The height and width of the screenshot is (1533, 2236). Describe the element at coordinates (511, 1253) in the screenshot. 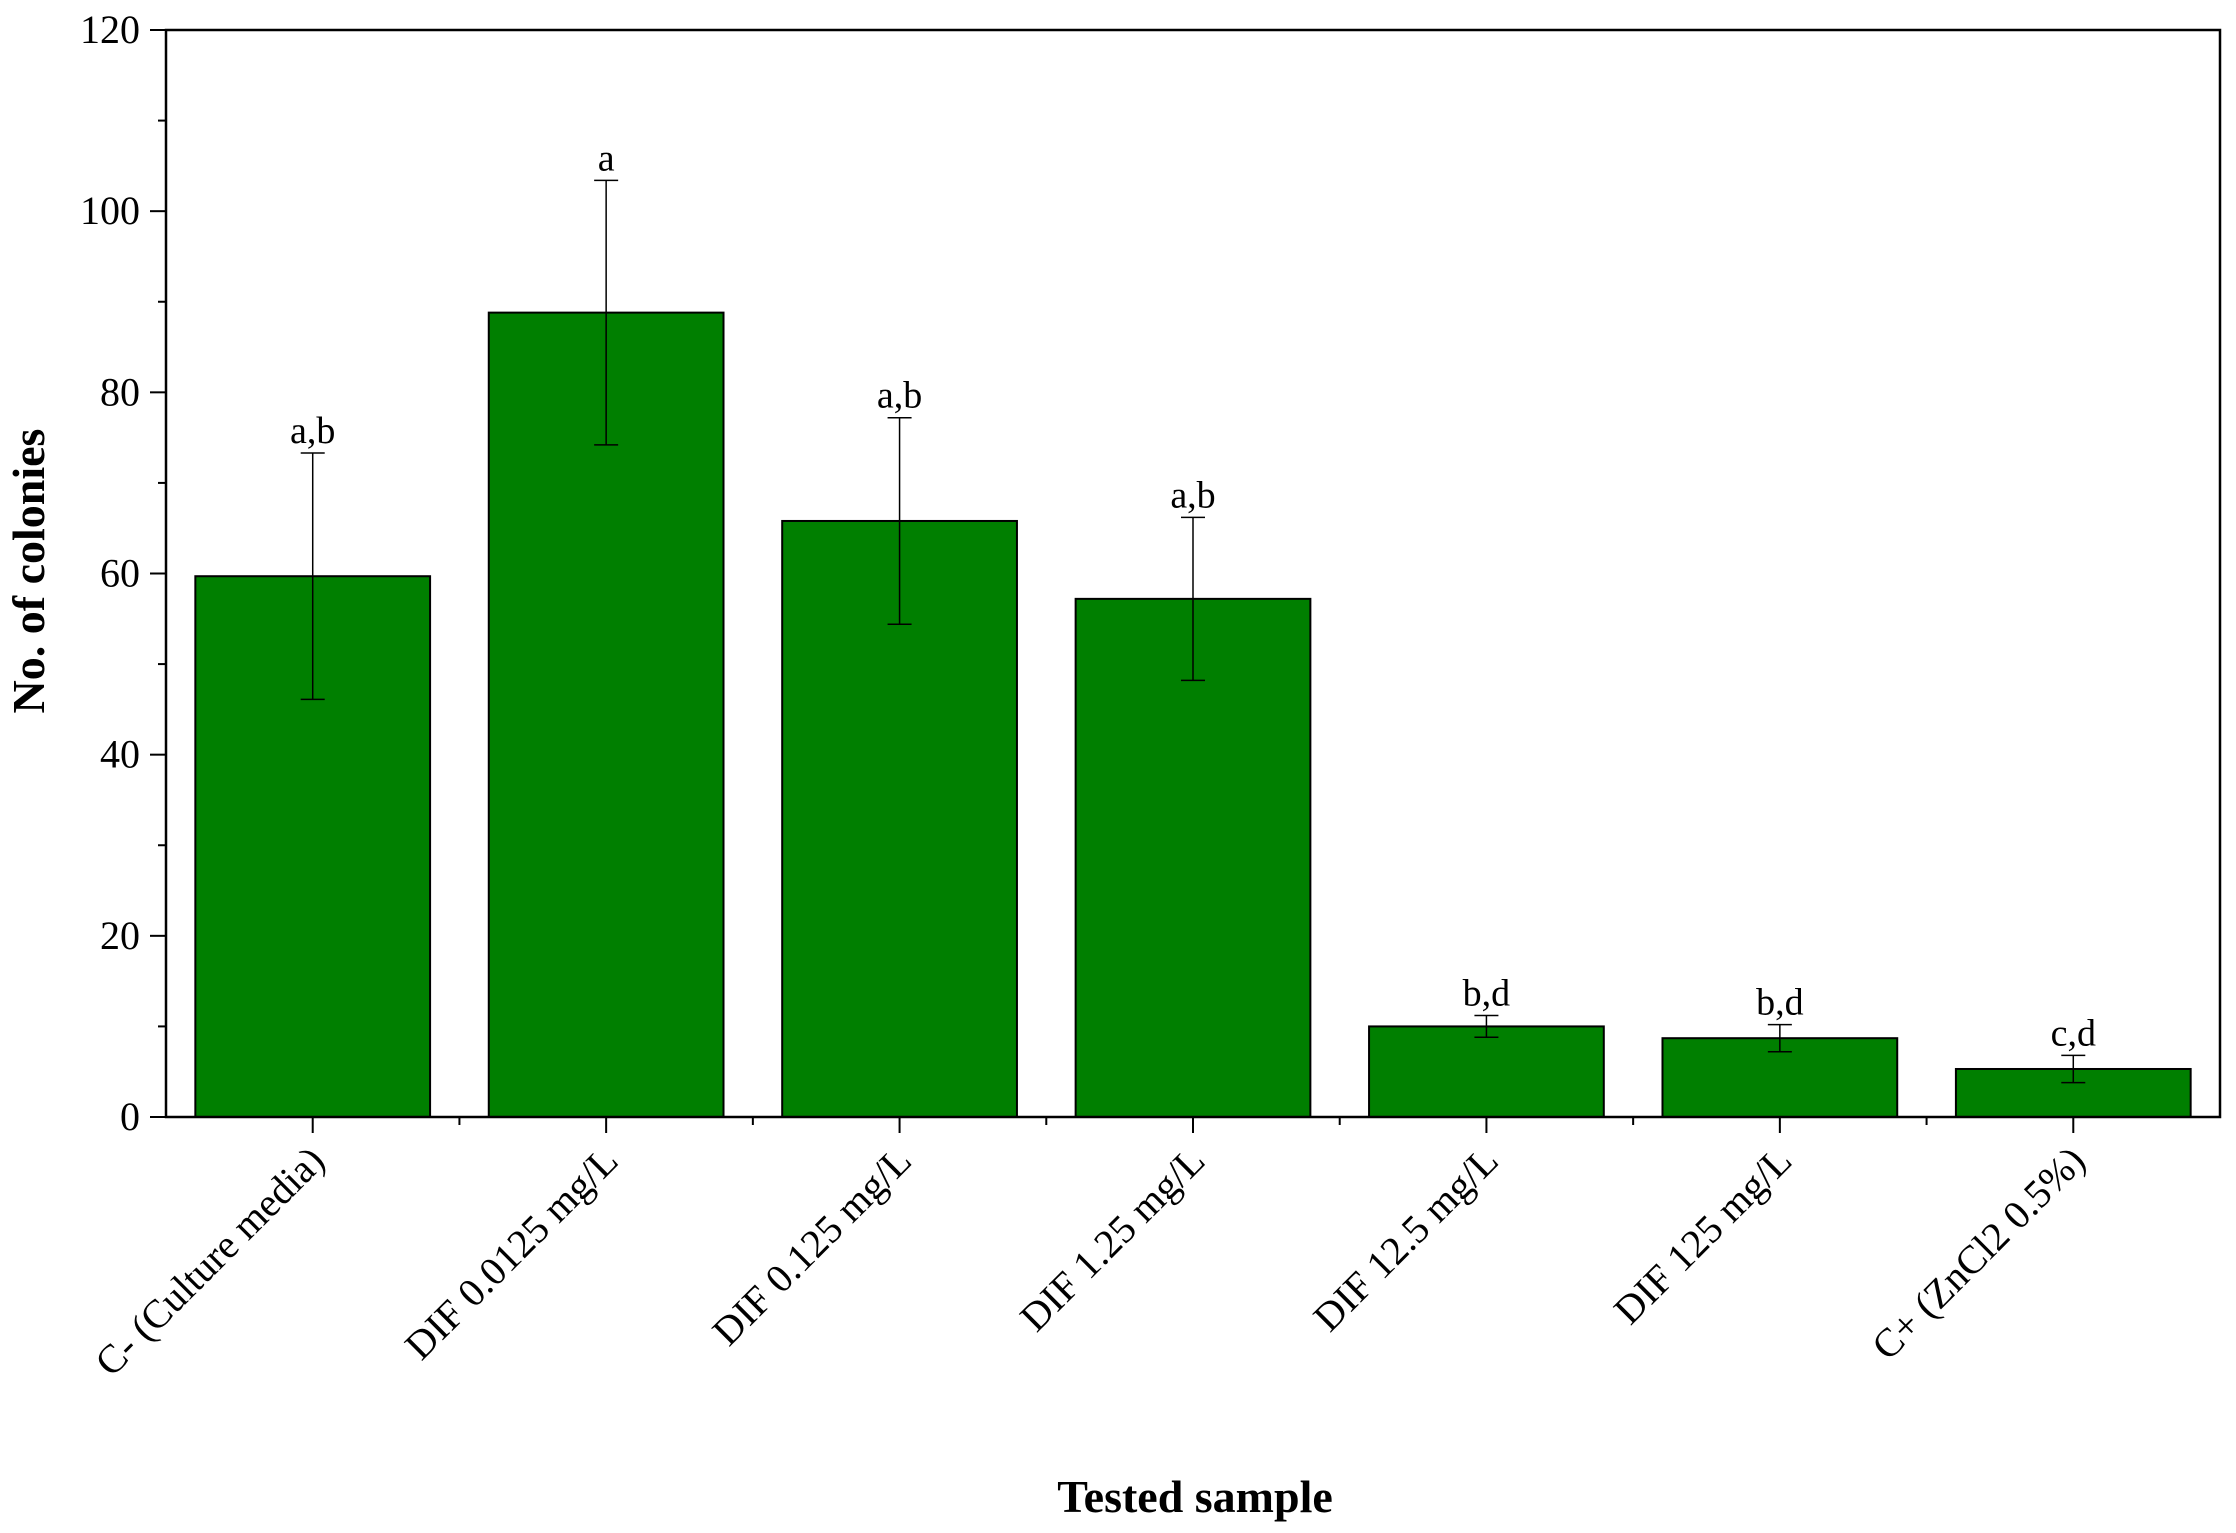

I see `x-tick-label-1: DIF 0.0125 mg/L` at that location.